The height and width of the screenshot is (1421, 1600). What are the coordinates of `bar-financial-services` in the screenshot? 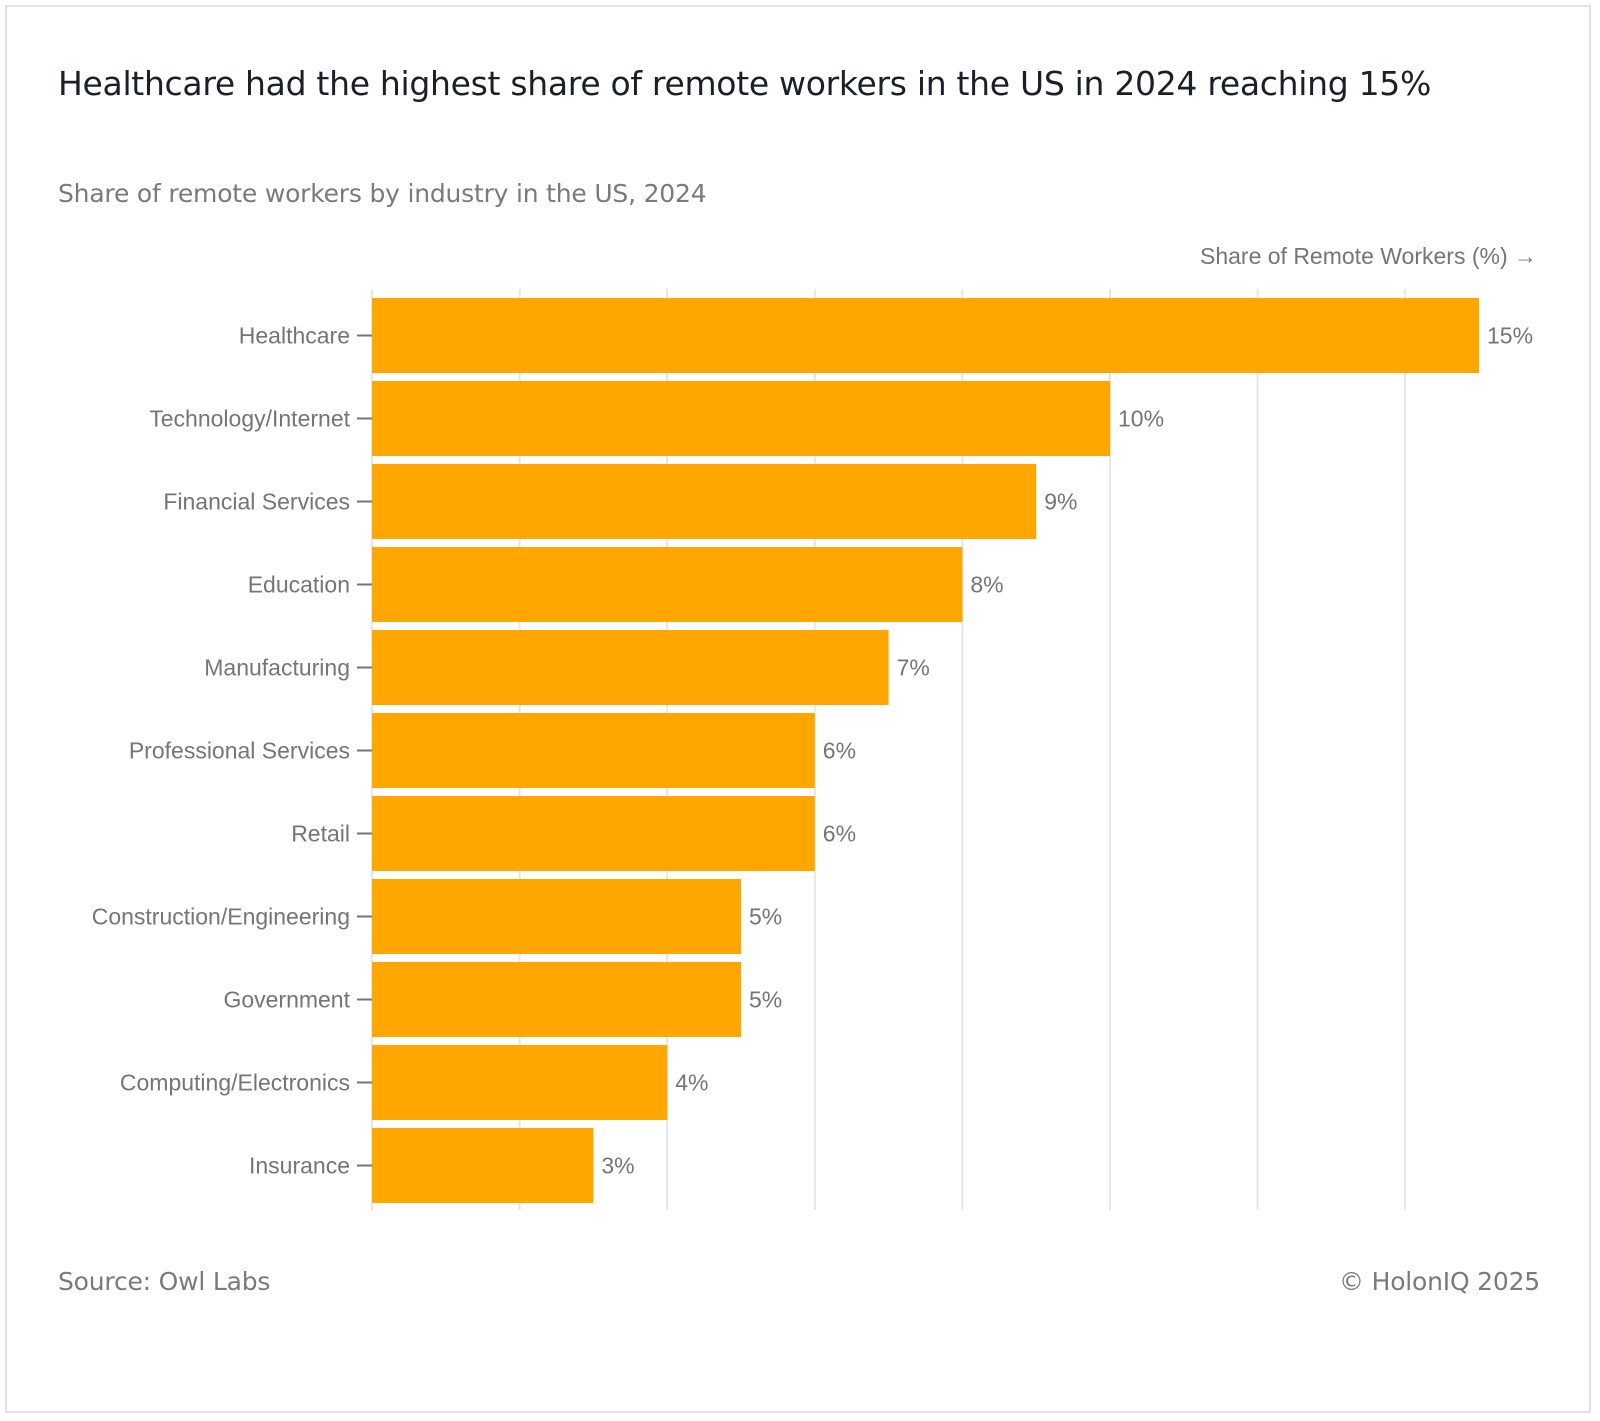 It's located at (704, 501).